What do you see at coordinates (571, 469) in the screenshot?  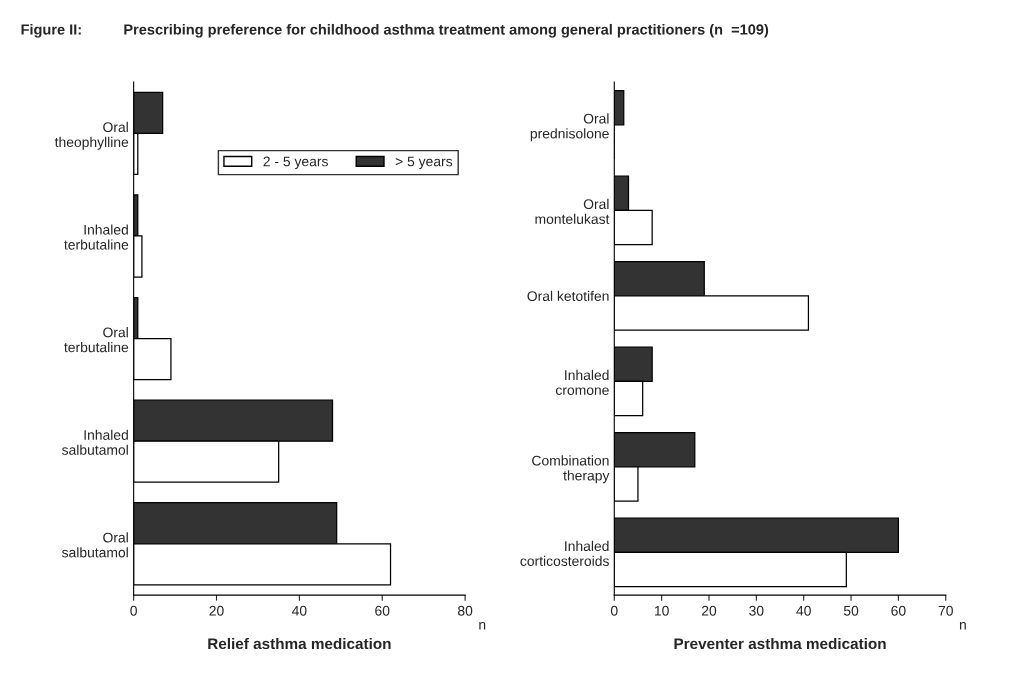 I see `y-tick-label: Combination therapy` at bounding box center [571, 469].